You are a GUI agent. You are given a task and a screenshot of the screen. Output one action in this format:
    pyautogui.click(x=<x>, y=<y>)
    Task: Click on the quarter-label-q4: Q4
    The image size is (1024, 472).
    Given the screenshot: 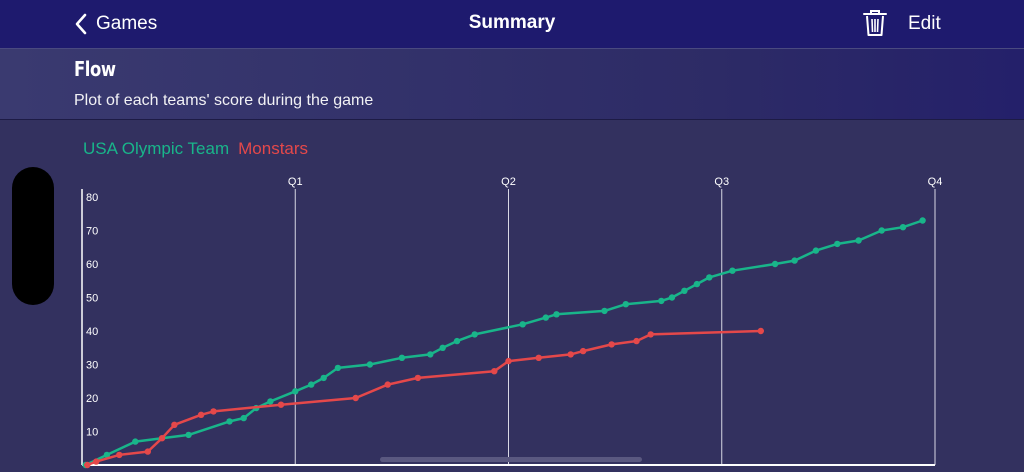 What is the action you would take?
    pyautogui.click(x=935, y=182)
    